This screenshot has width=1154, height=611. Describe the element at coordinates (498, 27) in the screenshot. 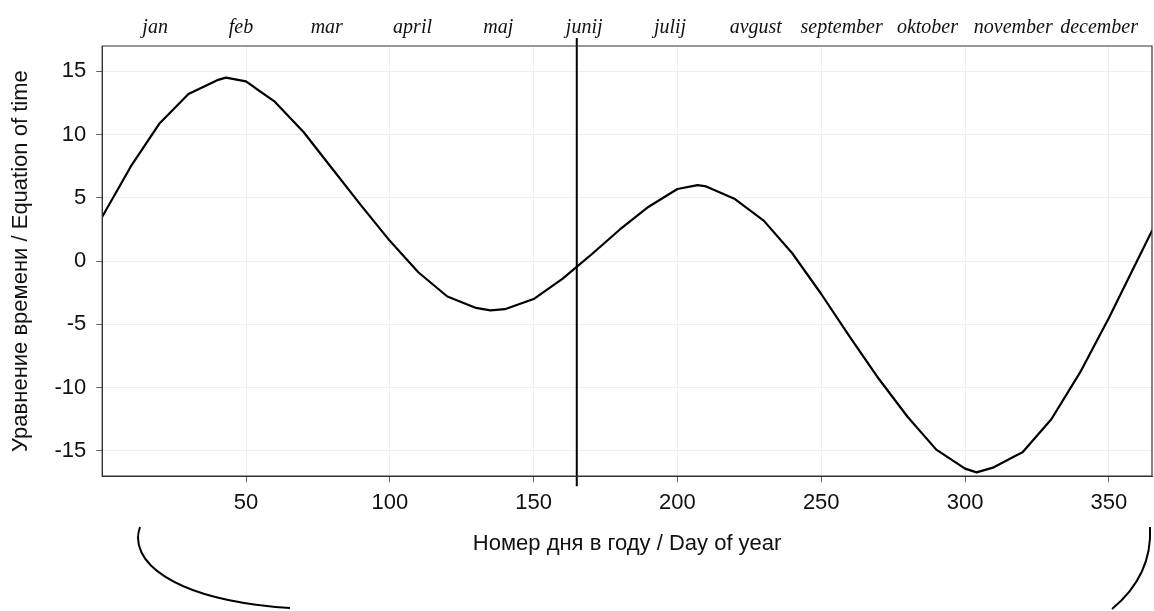

I see `text: maj` at that location.